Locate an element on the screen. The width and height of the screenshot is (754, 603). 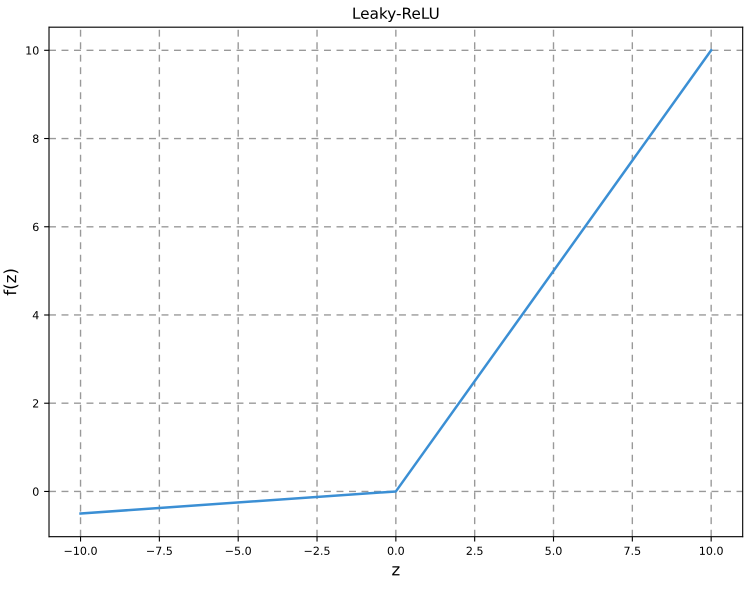
x-tick-label: −7.5 is located at coordinates (159, 550).